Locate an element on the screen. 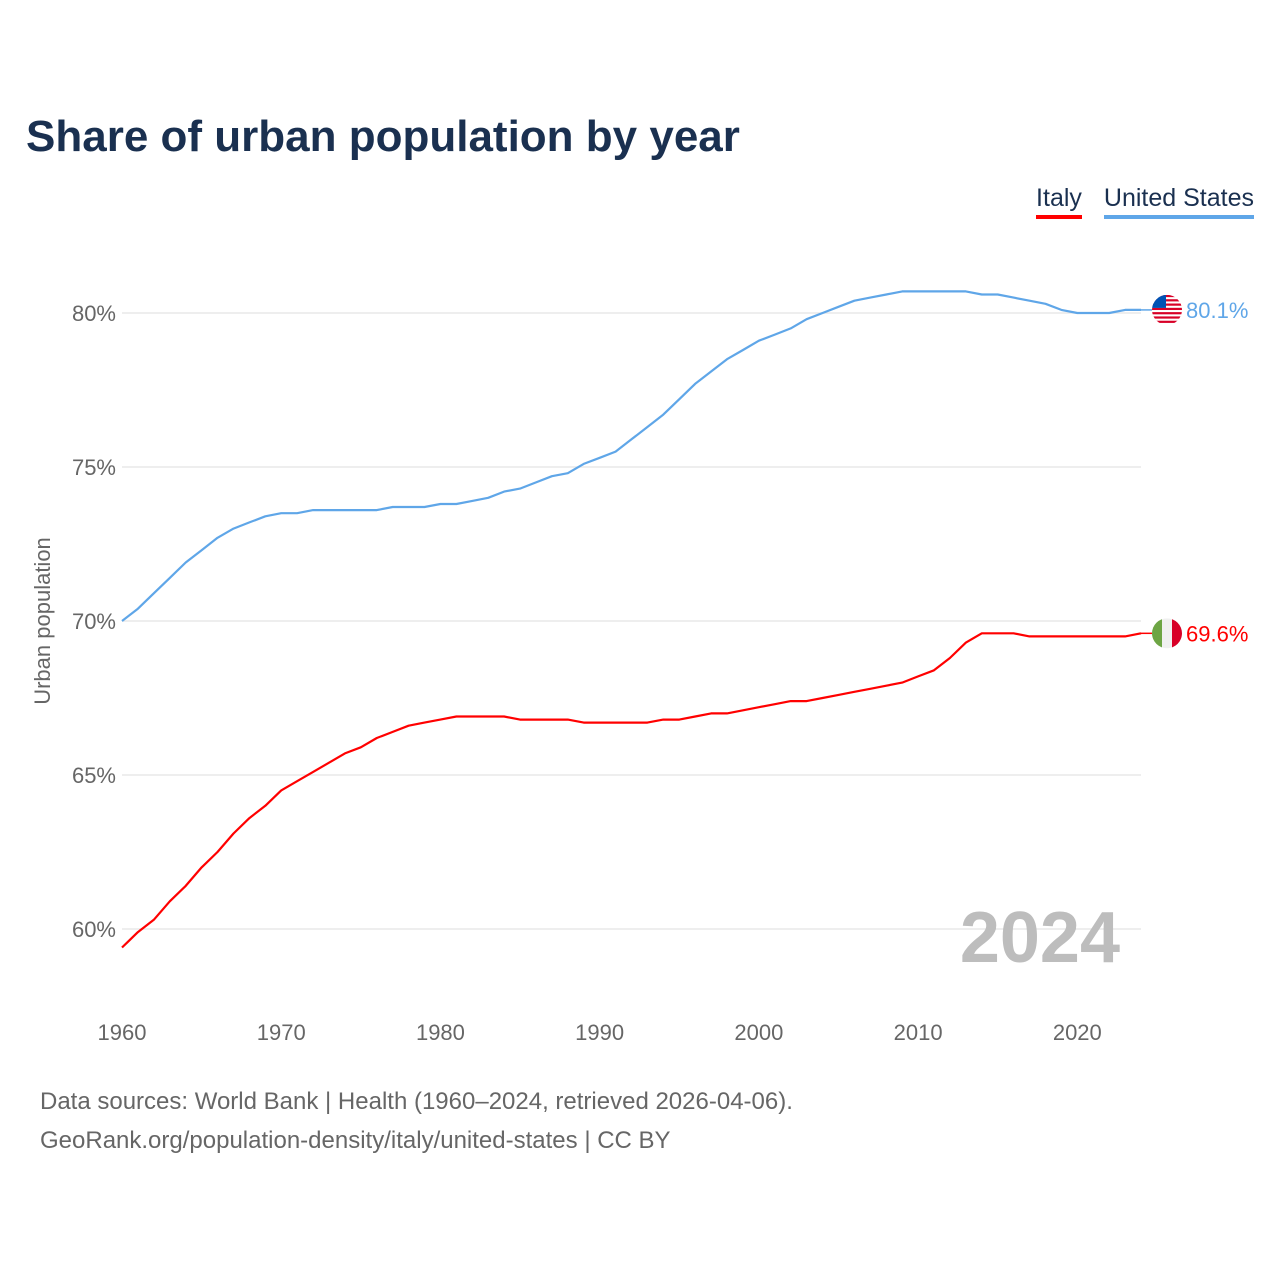  y-tick-label: 70% is located at coordinates (94, 621).